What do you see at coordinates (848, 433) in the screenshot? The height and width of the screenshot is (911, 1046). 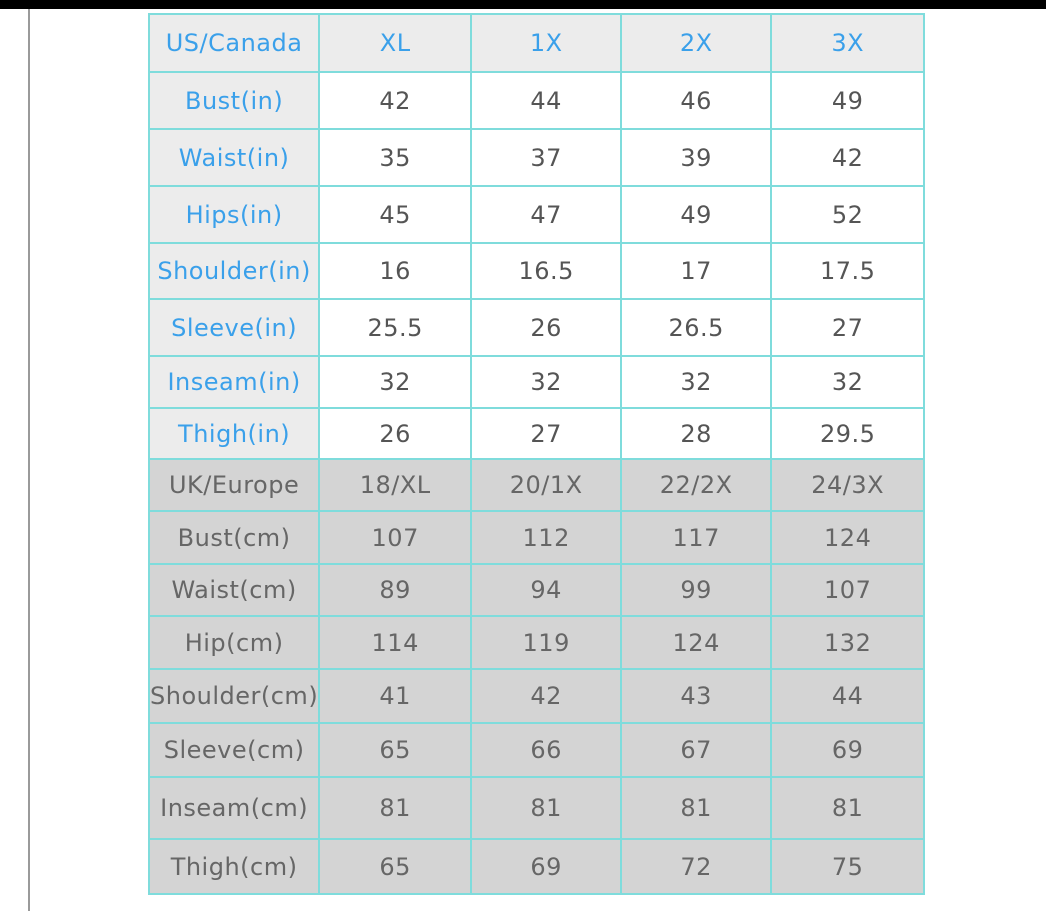 I see `size-value: 29.5` at bounding box center [848, 433].